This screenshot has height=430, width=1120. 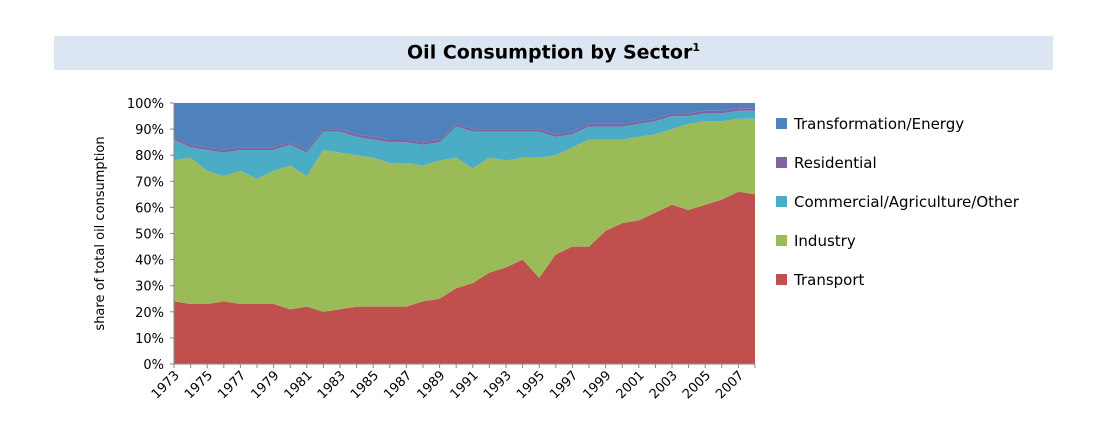 I want to click on legend-item-transport: Transport, so click(x=897, y=279).